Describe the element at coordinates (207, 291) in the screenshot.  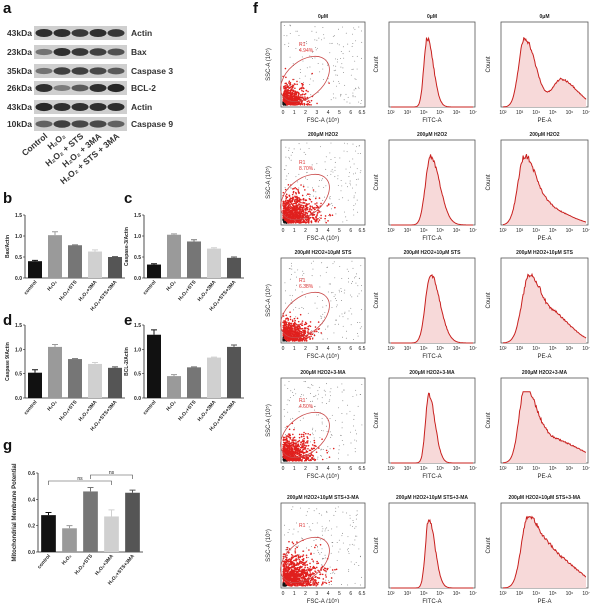
I see `x-tick-label: H₂O₂+3MA` at that location.